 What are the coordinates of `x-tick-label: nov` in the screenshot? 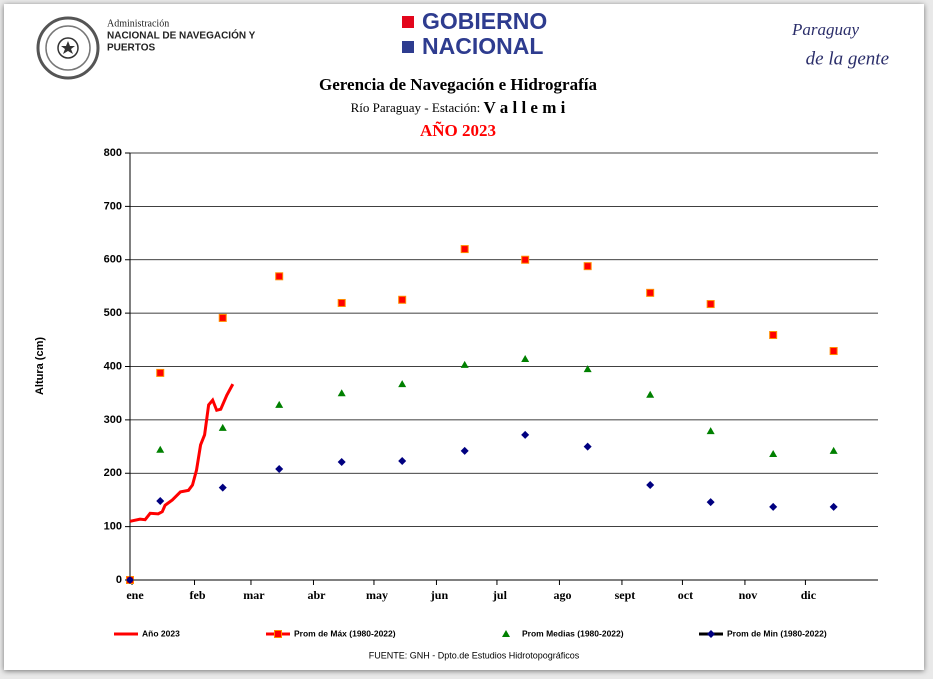 It's located at (748, 595).